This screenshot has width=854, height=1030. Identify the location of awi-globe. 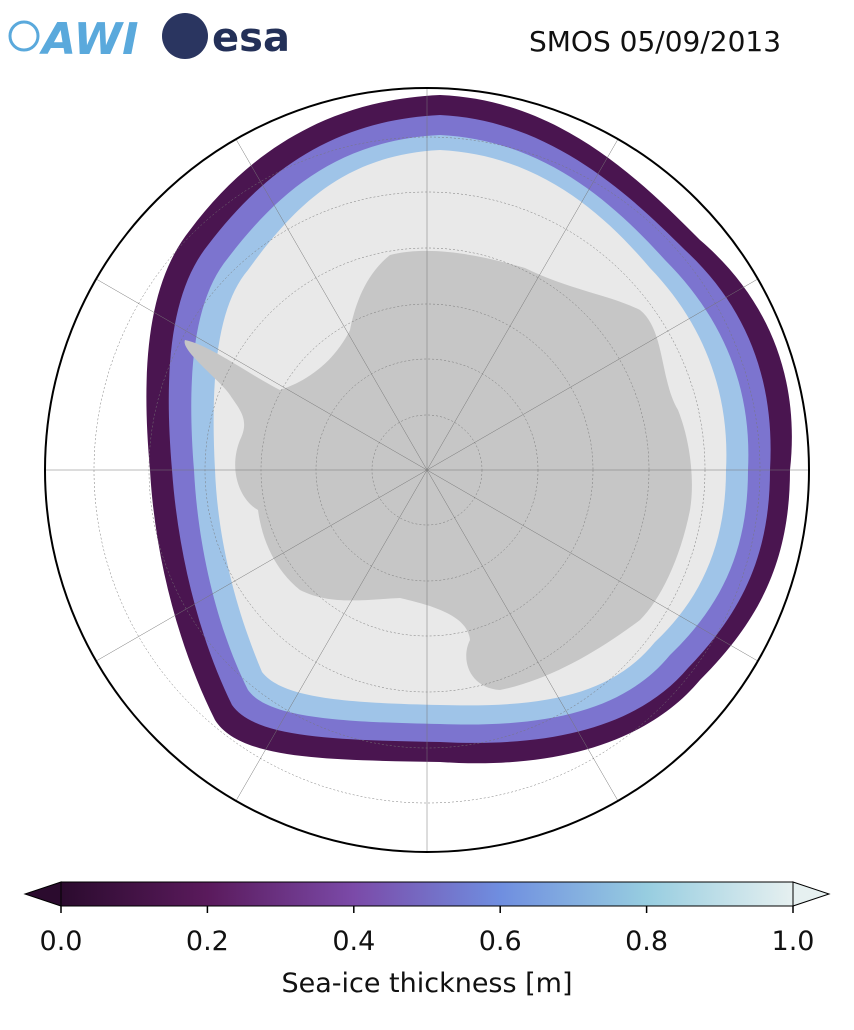
(24, 36).